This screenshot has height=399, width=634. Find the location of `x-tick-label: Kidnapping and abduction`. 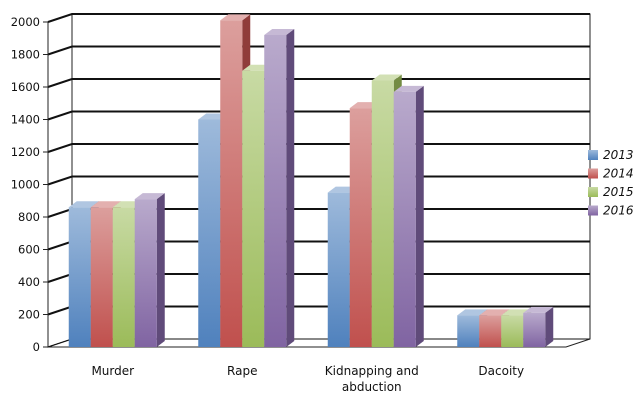

x-tick-label: Kidnapping and abduction is located at coordinates (372, 379).